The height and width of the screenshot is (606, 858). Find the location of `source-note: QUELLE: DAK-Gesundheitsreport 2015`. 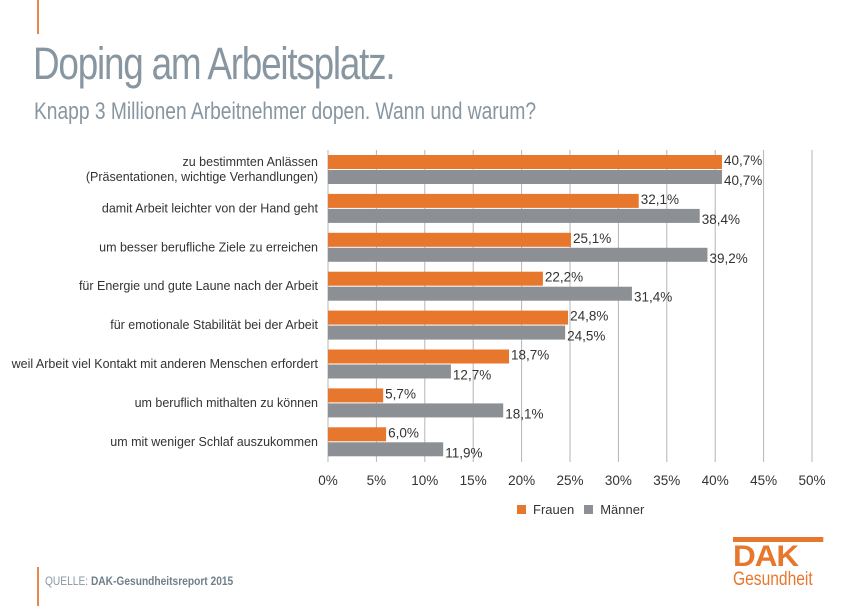

source-note: QUELLE: DAK-Gesundheitsreport 2015 is located at coordinates (139, 581).